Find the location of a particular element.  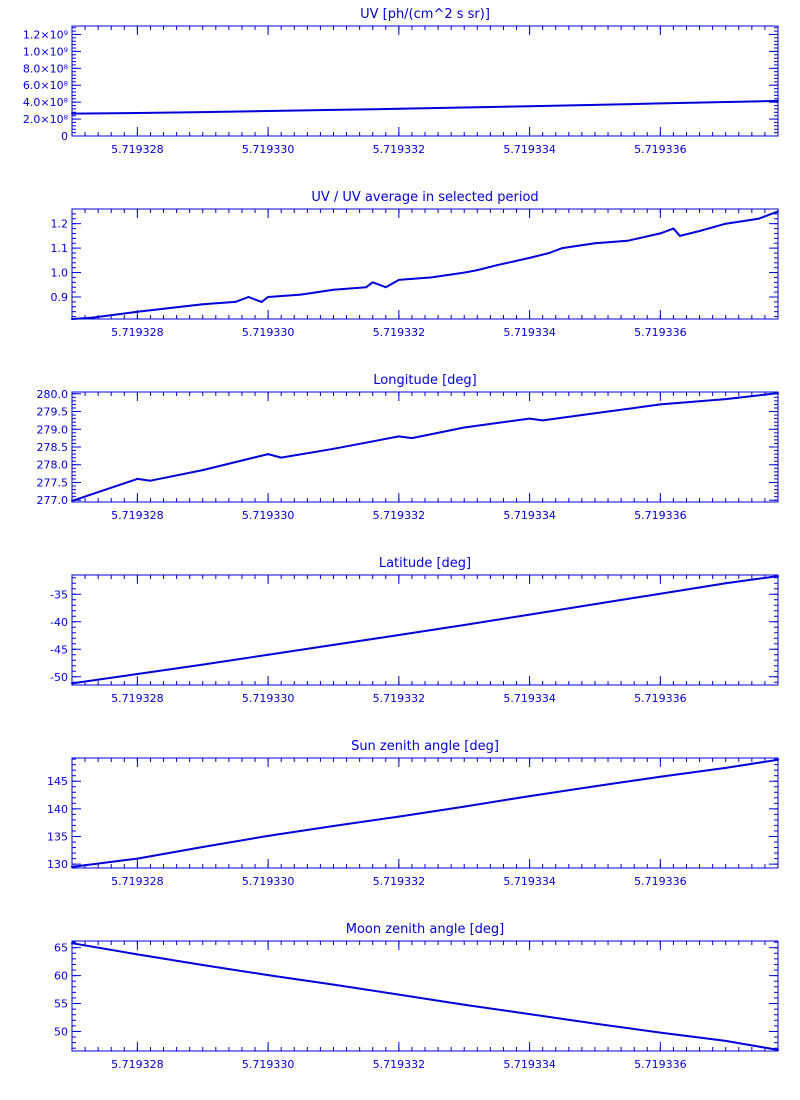

panel-title: Longitude [deg] is located at coordinates (424, 380).